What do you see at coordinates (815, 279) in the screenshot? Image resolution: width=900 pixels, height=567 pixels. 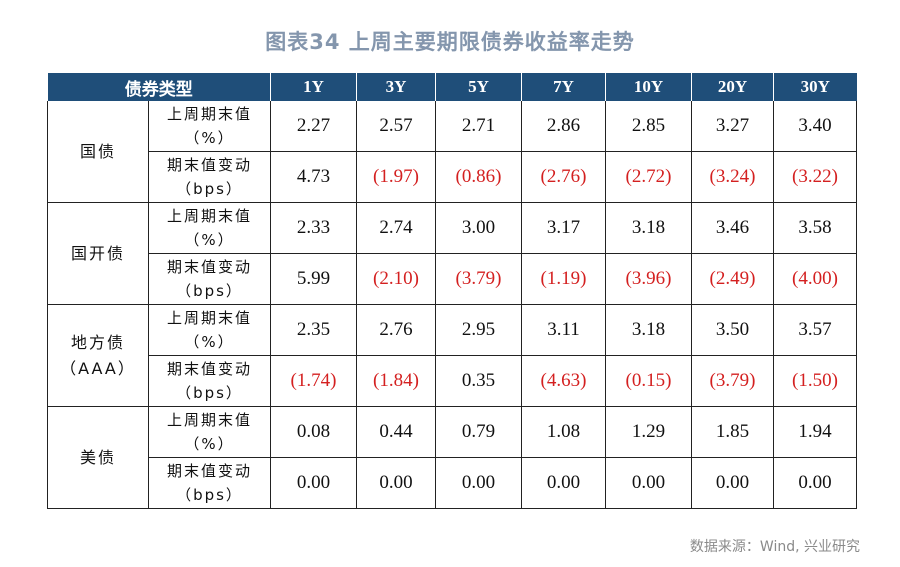 I see `value-cell-30y: (4.00)` at bounding box center [815, 279].